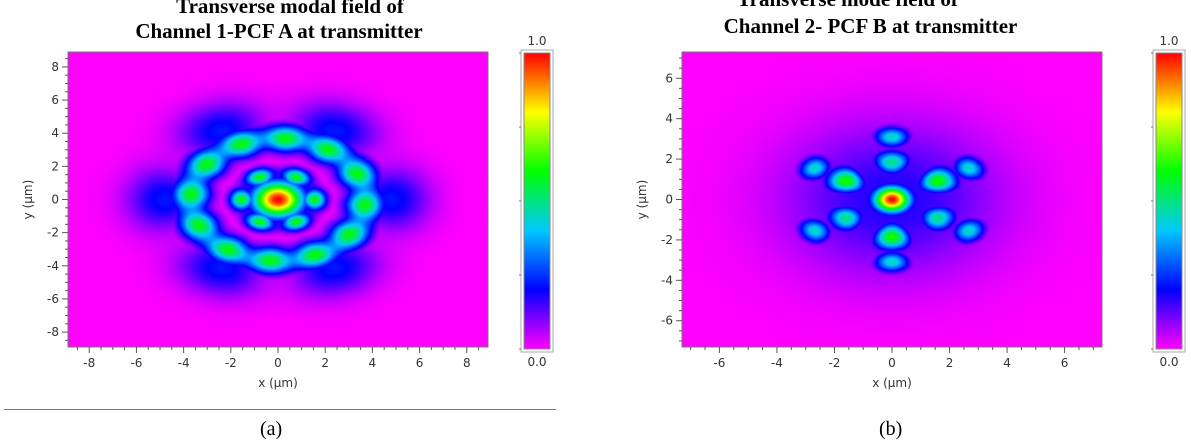 The width and height of the screenshot is (1191, 448). What do you see at coordinates (870, 26) in the screenshot?
I see `chart-title-b-line2: Channel 2- PCF B at transmitter` at bounding box center [870, 26].